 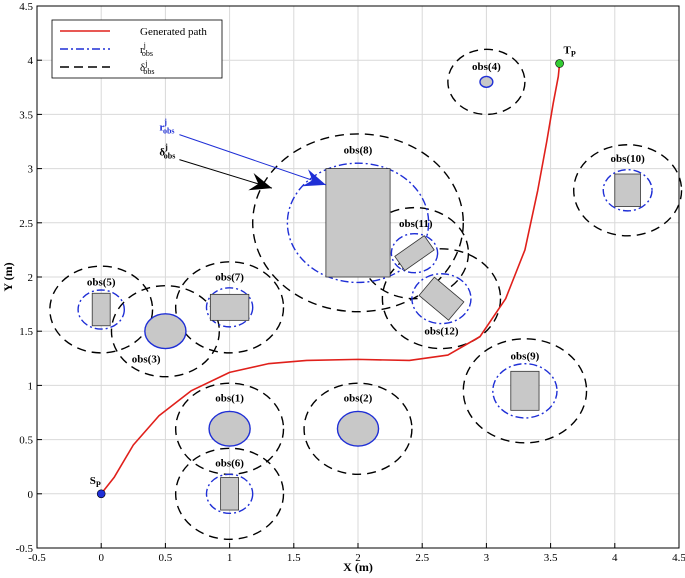 What do you see at coordinates (615, 558) in the screenshot?
I see `x-tick-label: 4` at bounding box center [615, 558].